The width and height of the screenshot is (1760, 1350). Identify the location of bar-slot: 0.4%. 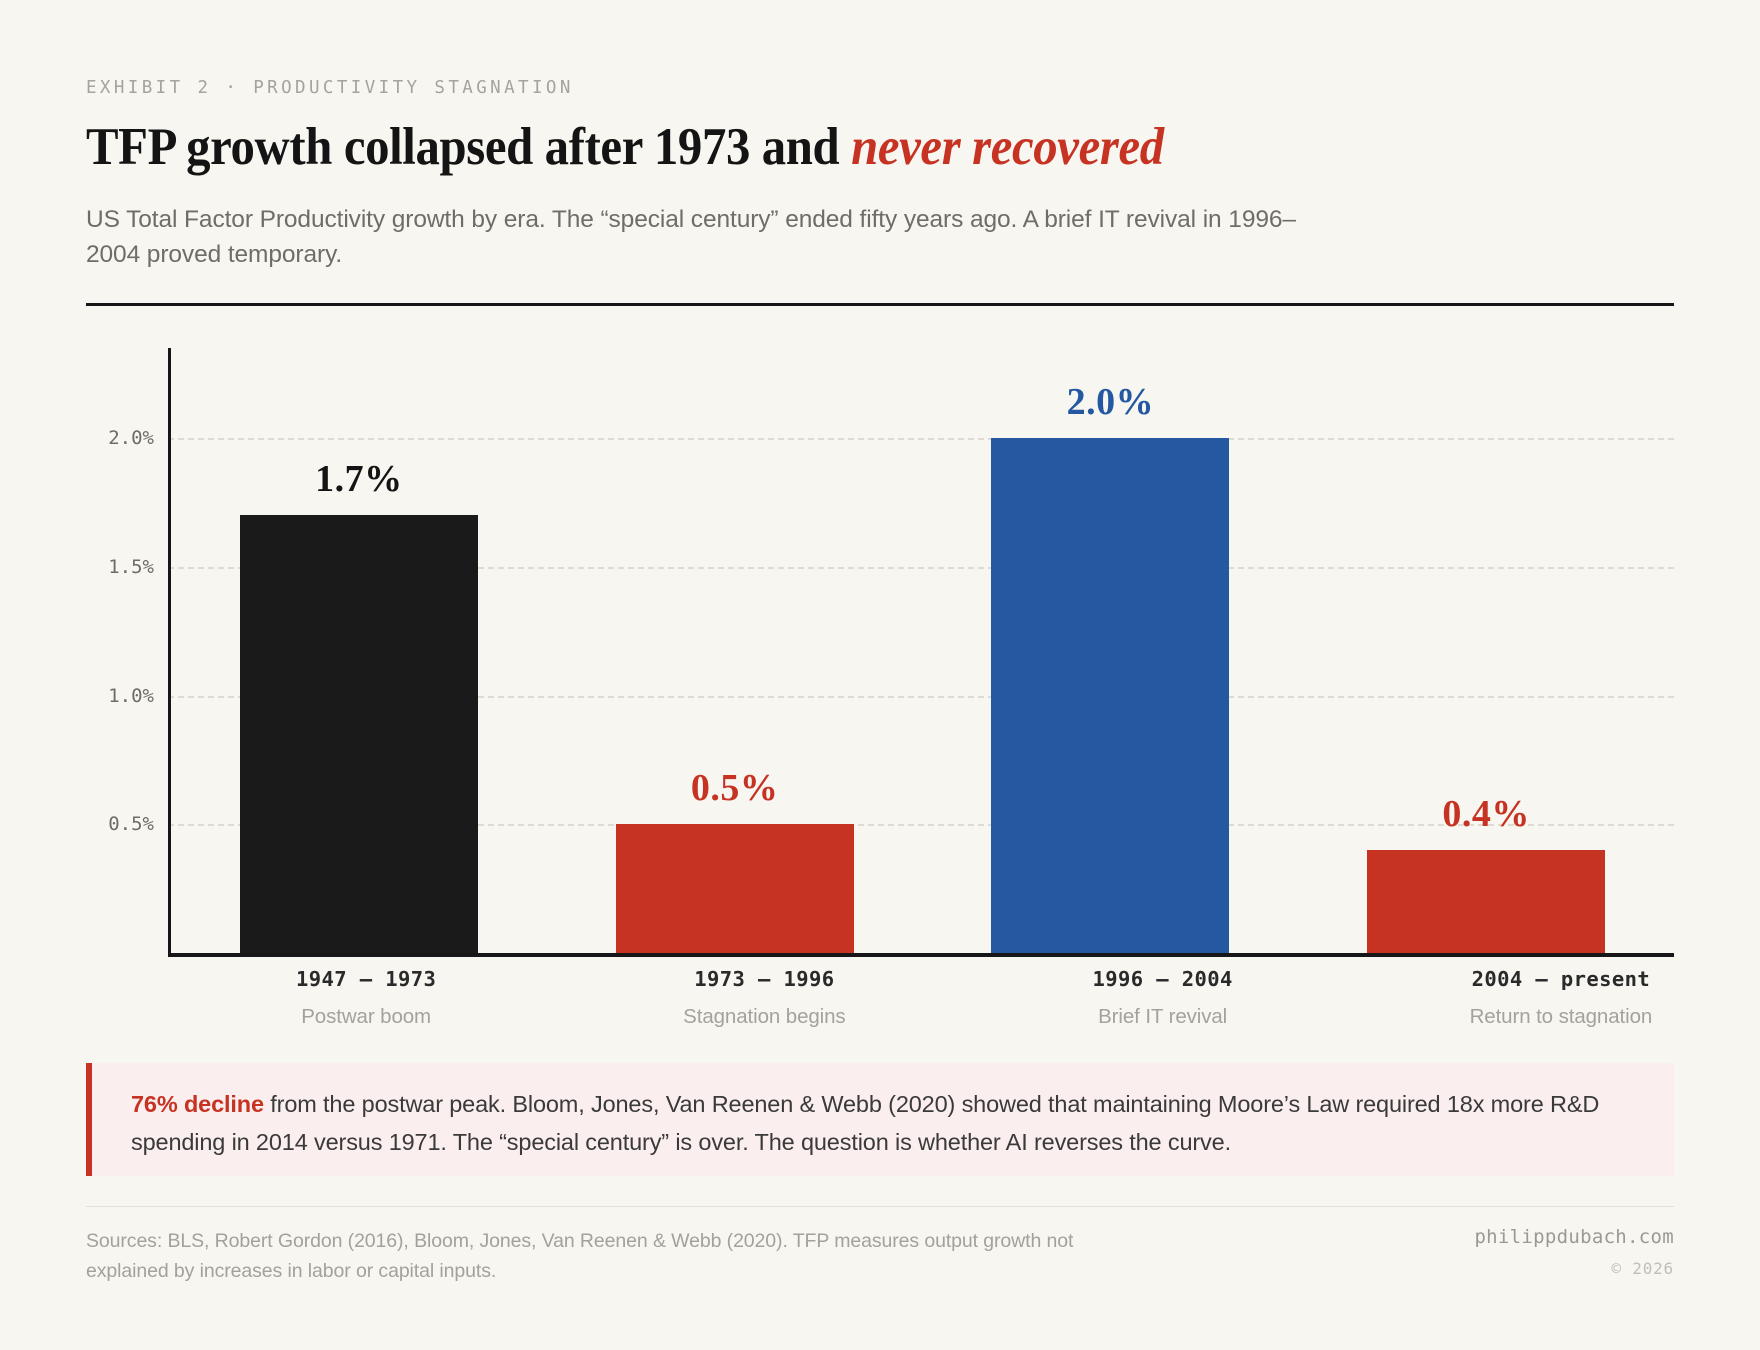
(1486, 650).